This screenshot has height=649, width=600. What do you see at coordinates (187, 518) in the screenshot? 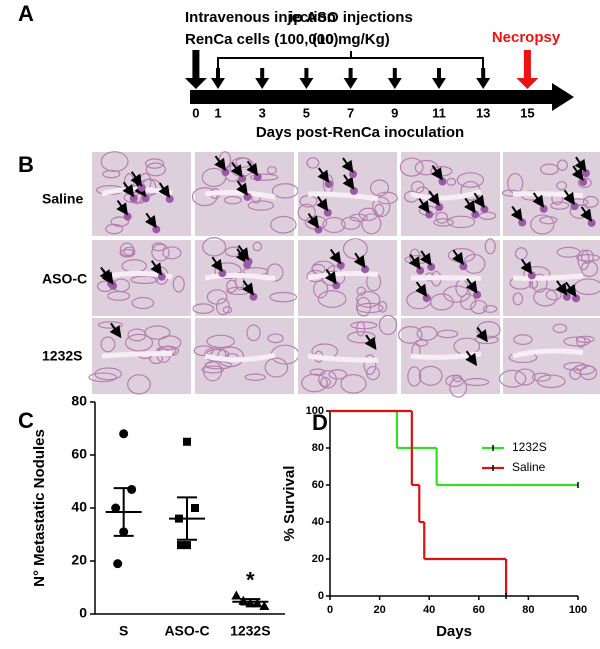
I see `error-bar` at bounding box center [187, 518].